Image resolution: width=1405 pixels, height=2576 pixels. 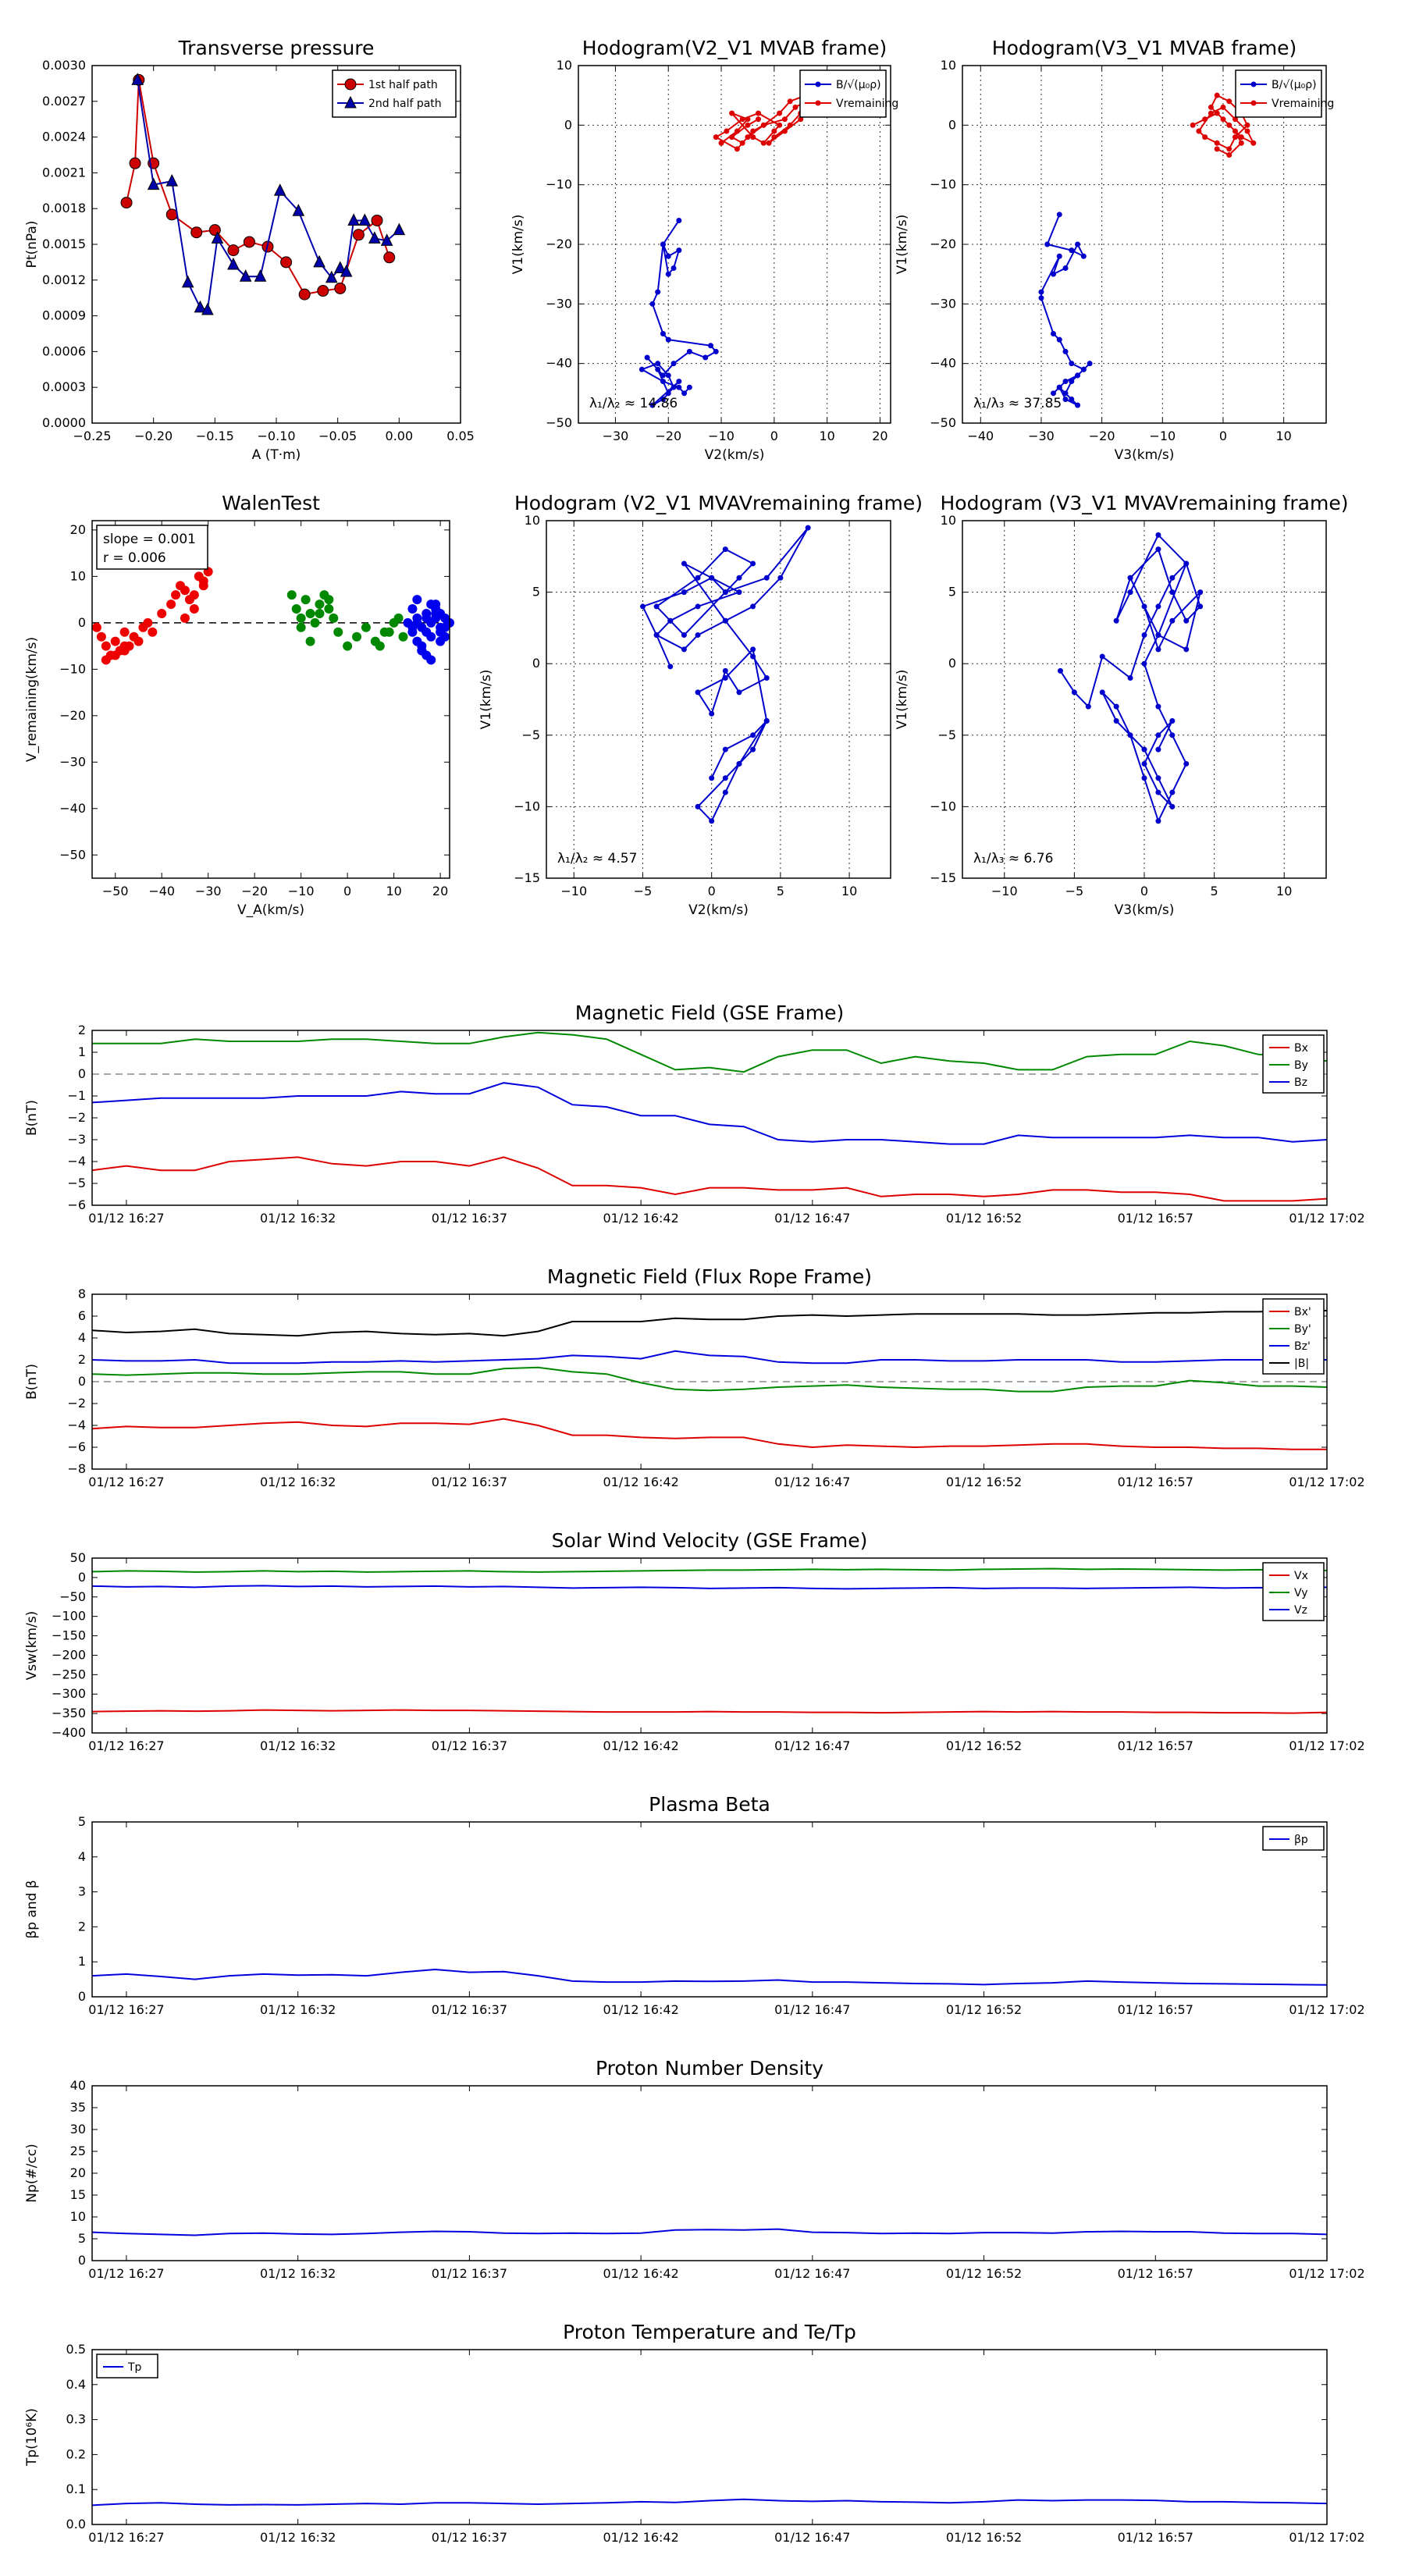 What do you see at coordinates (1301, 1576) in the screenshot?
I see `legend-label: Vx` at bounding box center [1301, 1576].